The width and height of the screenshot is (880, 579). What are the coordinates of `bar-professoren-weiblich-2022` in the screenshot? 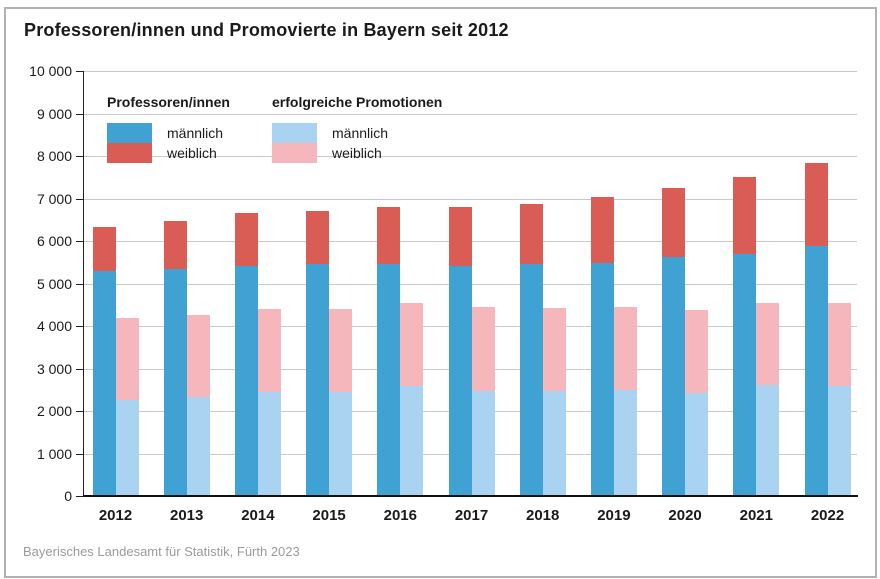 It's located at (816, 204).